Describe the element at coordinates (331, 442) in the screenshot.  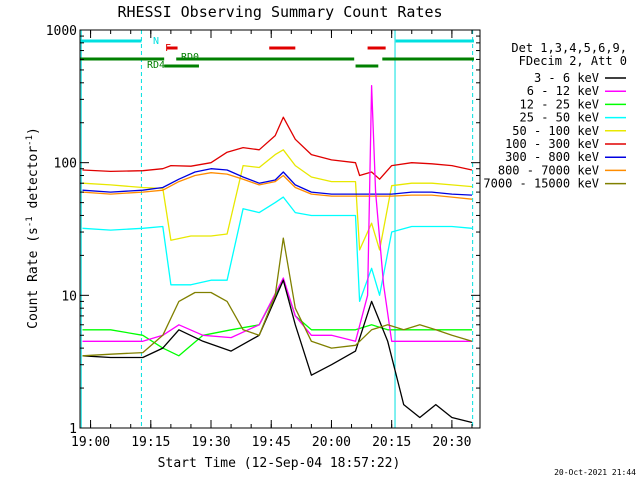
I see `x-tick-label-4: 20:00` at that location.